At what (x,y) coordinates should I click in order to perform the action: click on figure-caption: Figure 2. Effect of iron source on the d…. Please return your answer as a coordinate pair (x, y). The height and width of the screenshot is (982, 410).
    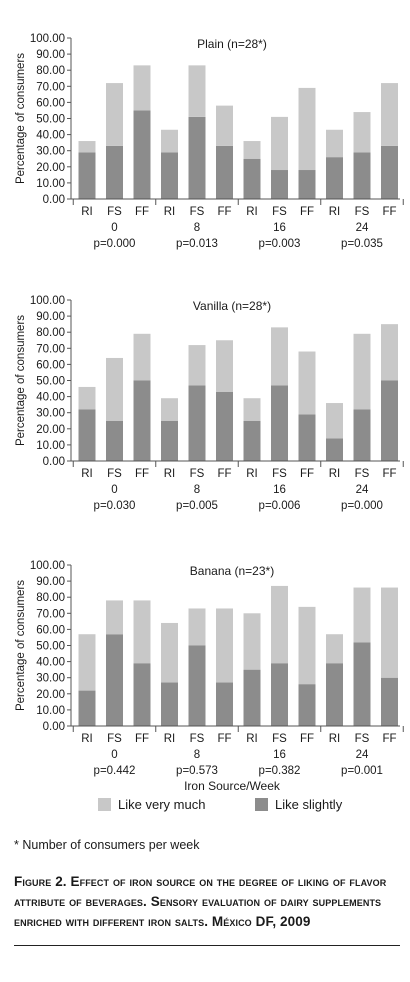
    Looking at the image, I should click on (200, 901).